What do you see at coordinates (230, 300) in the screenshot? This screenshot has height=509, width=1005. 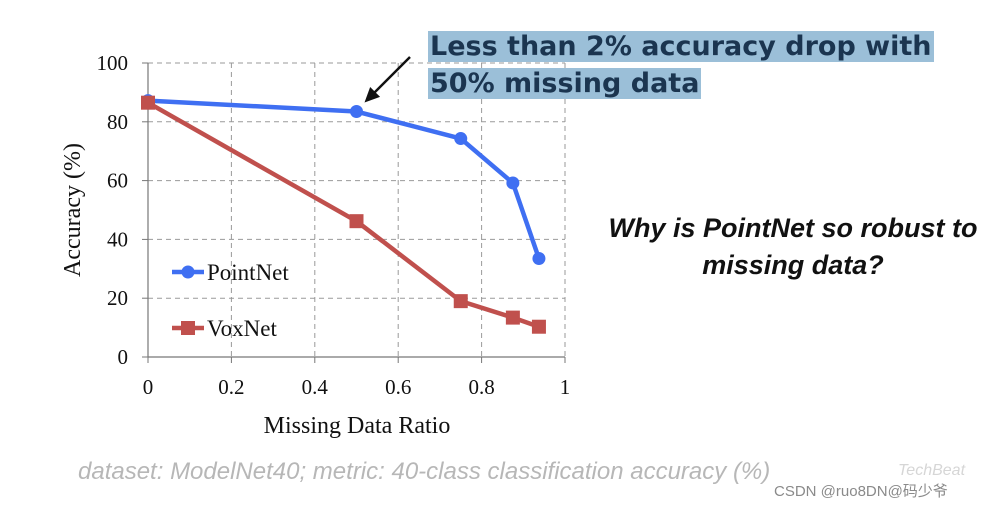 I see `legend: PointNet VoxNet` at bounding box center [230, 300].